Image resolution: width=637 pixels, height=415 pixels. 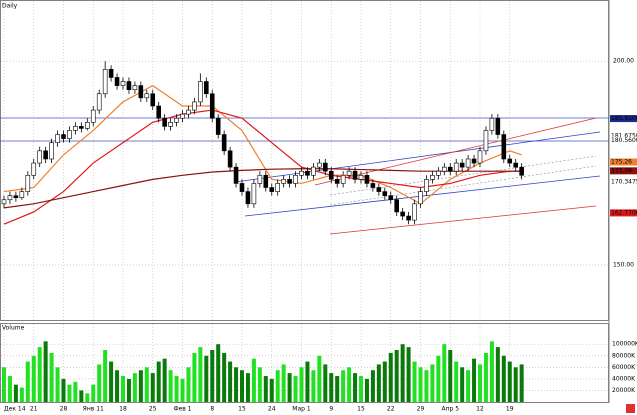 What do you see at coordinates (123, 409) in the screenshot?
I see `x-tick-label: 18` at bounding box center [123, 409].